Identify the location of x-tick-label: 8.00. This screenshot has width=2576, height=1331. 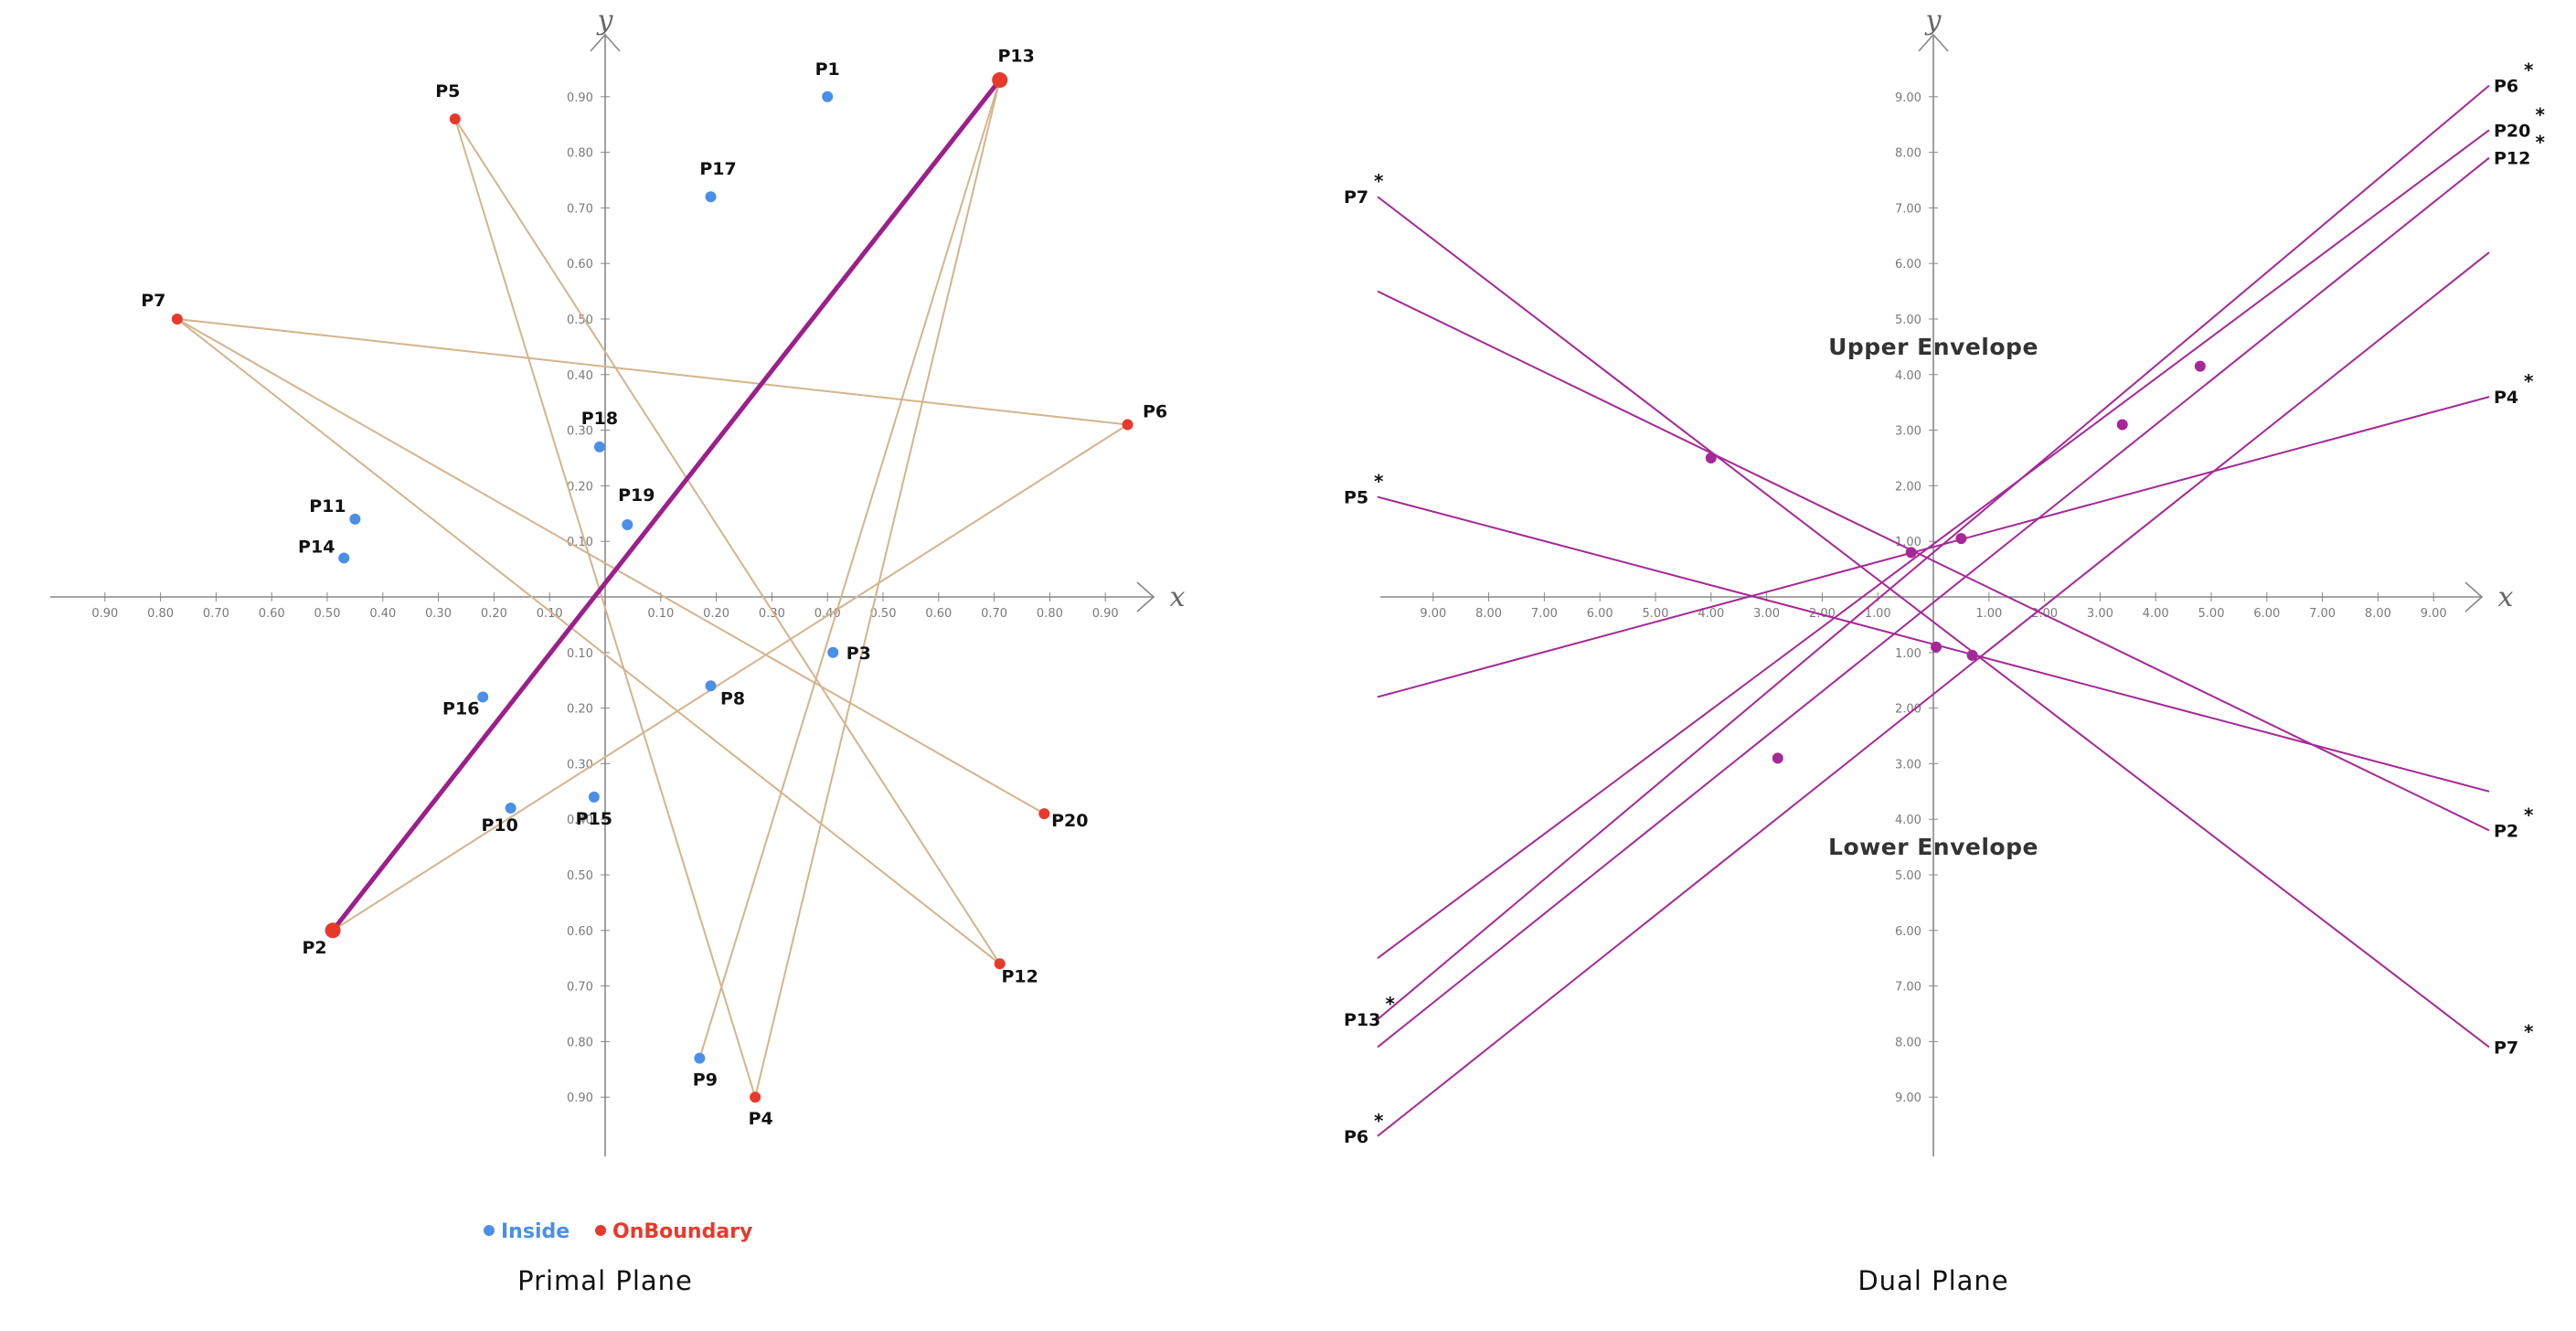
(2378, 614).